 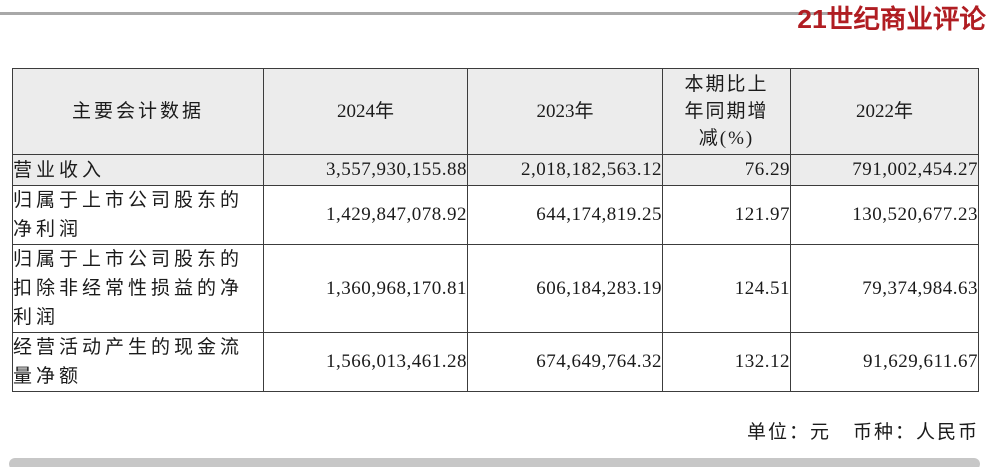 I want to click on column-header-change: 本期比上年同期增减(%), so click(x=726, y=111).